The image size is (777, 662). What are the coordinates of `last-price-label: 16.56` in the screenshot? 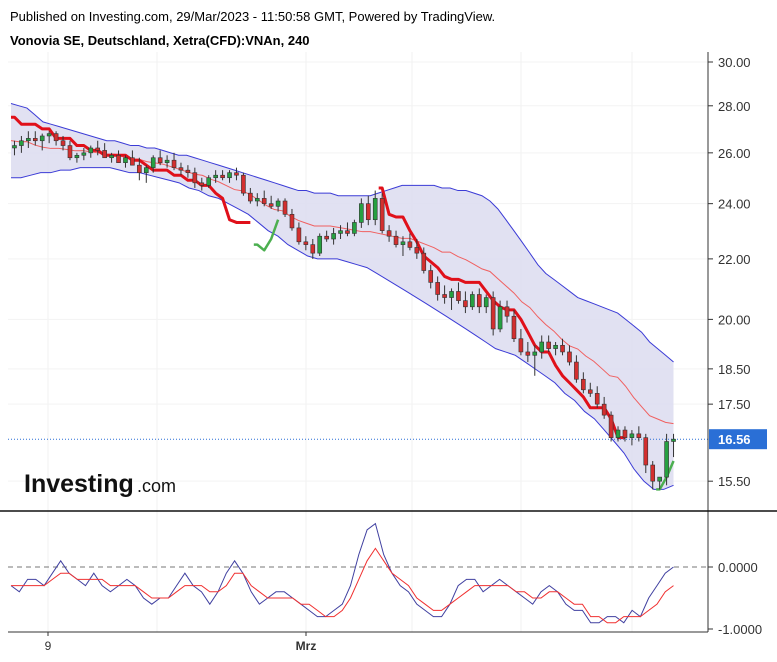 It's located at (734, 439).